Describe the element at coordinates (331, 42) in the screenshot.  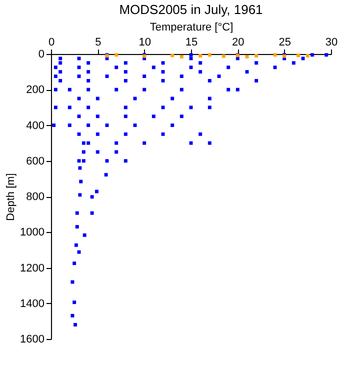
I see `x-tick-label: 30` at that location.